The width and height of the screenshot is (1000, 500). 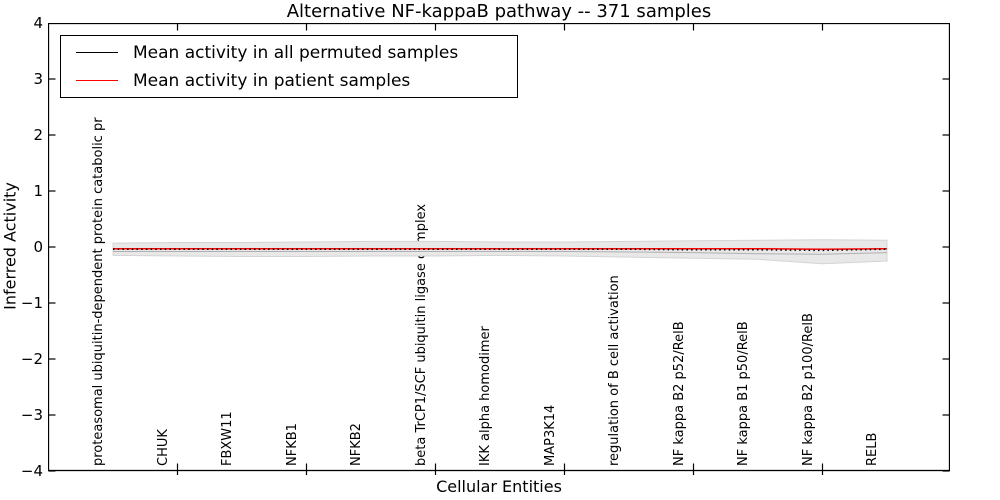 What do you see at coordinates (38, 191) in the screenshot?
I see `y-tick-label: 1` at bounding box center [38, 191].